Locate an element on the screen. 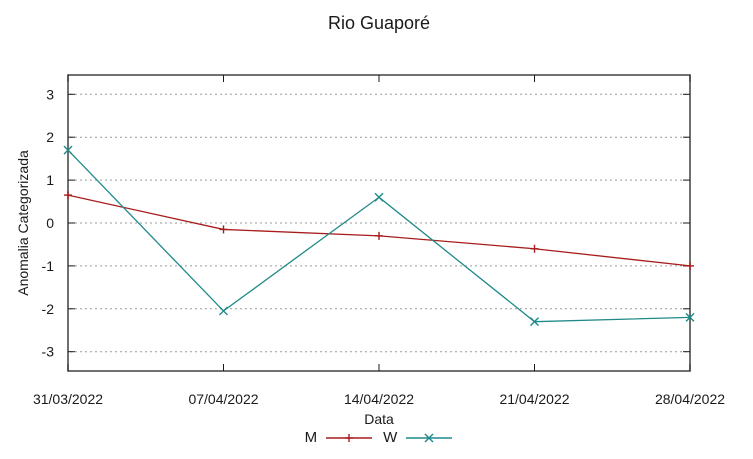  y-tick-label: -1 is located at coordinates (48, 266).